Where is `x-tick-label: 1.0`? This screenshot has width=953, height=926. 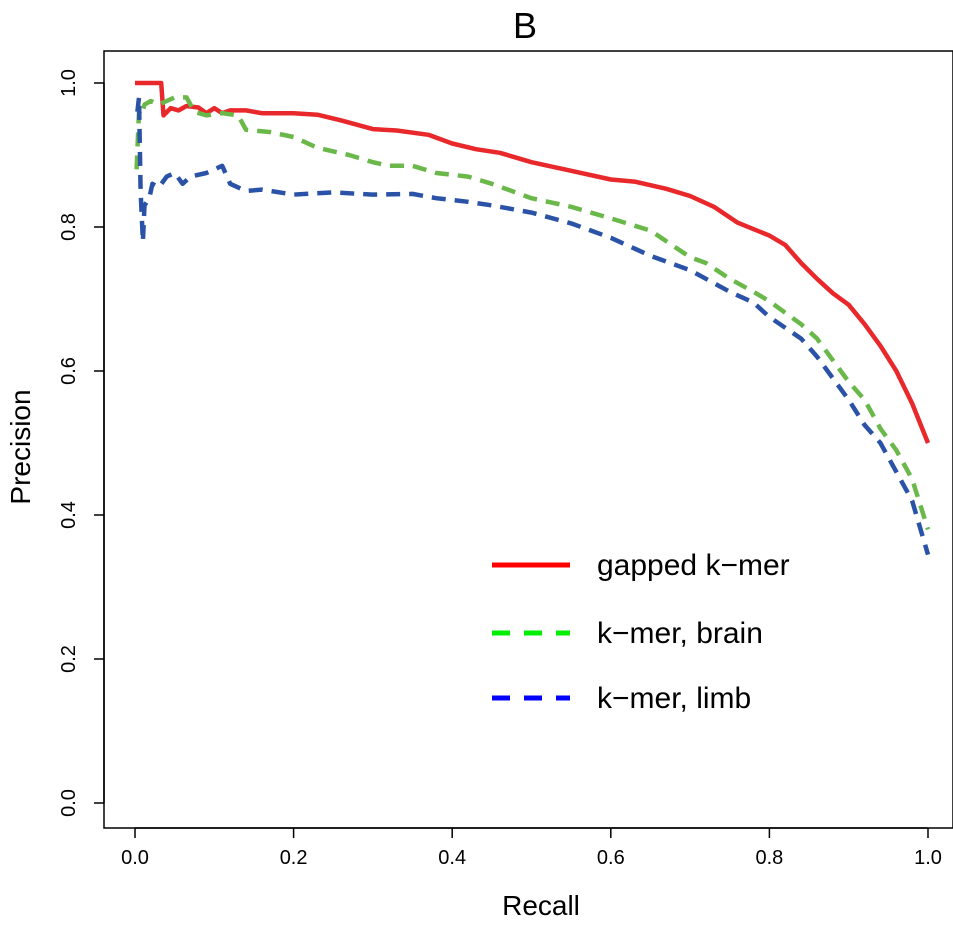
x-tick-label: 1.0 is located at coordinates (928, 858).